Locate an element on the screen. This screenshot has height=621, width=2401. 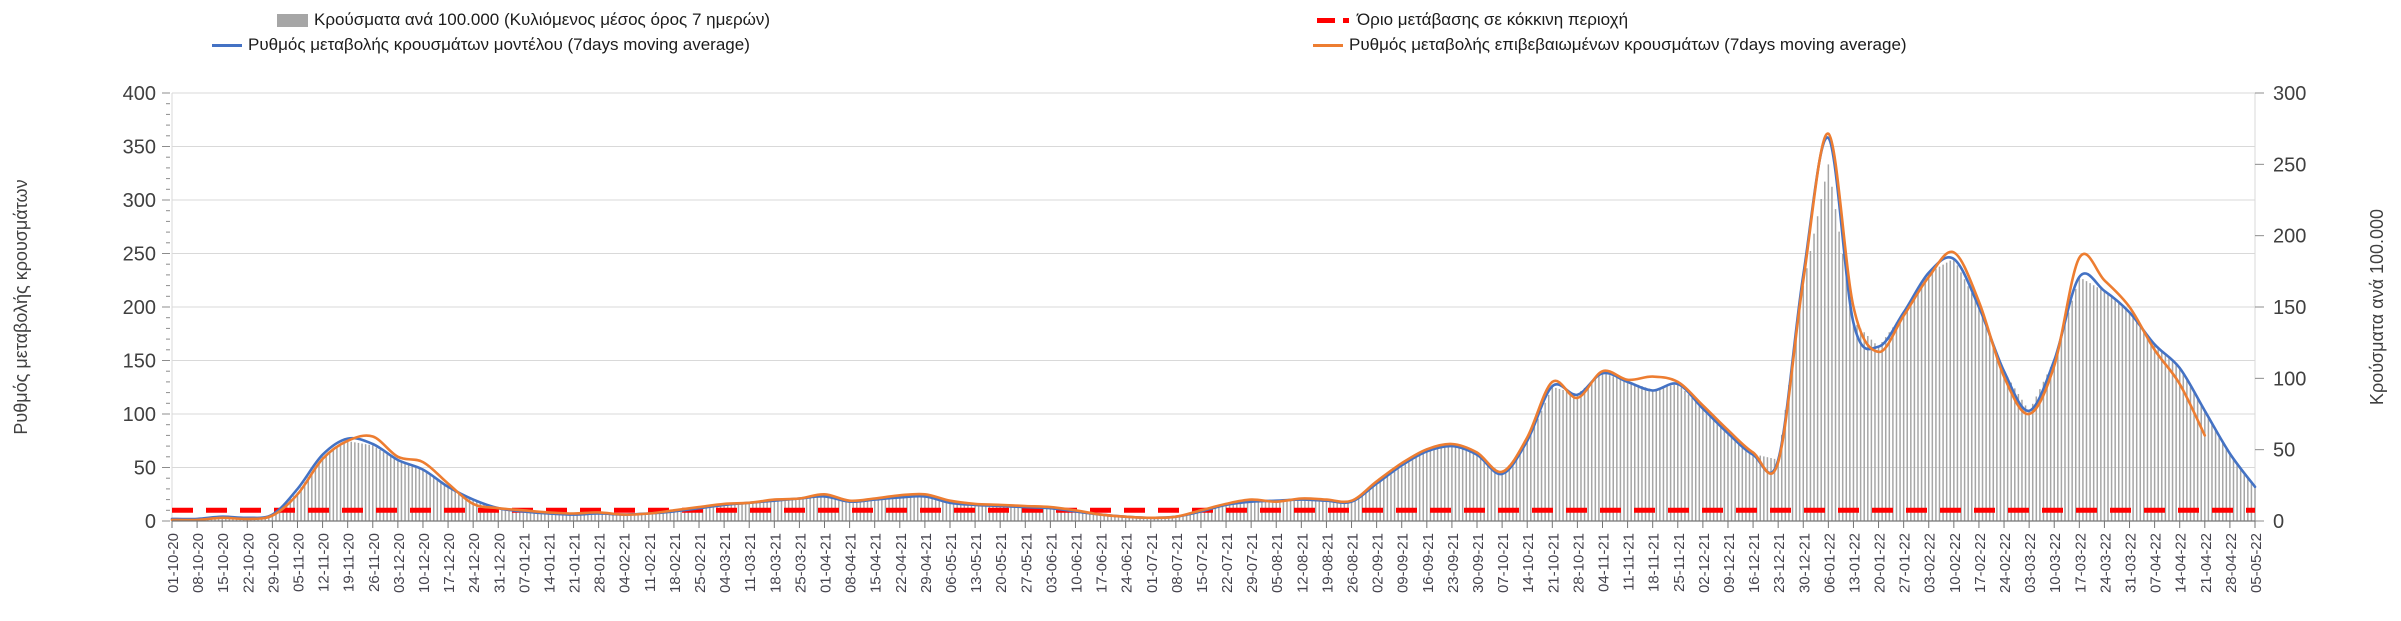
x-axis-tick-label: 09-09-21 is located at coordinates (1403, 563).